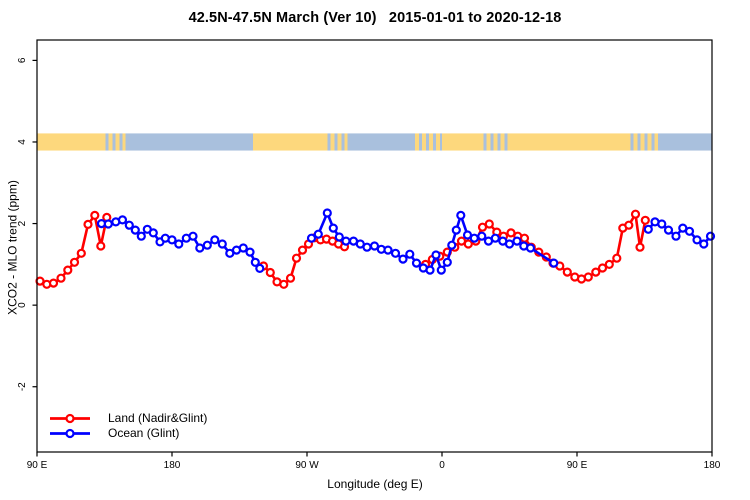 This screenshot has height=500, width=750. I want to click on legend-entry-ocean: Ocean (Glint), so click(128, 433).